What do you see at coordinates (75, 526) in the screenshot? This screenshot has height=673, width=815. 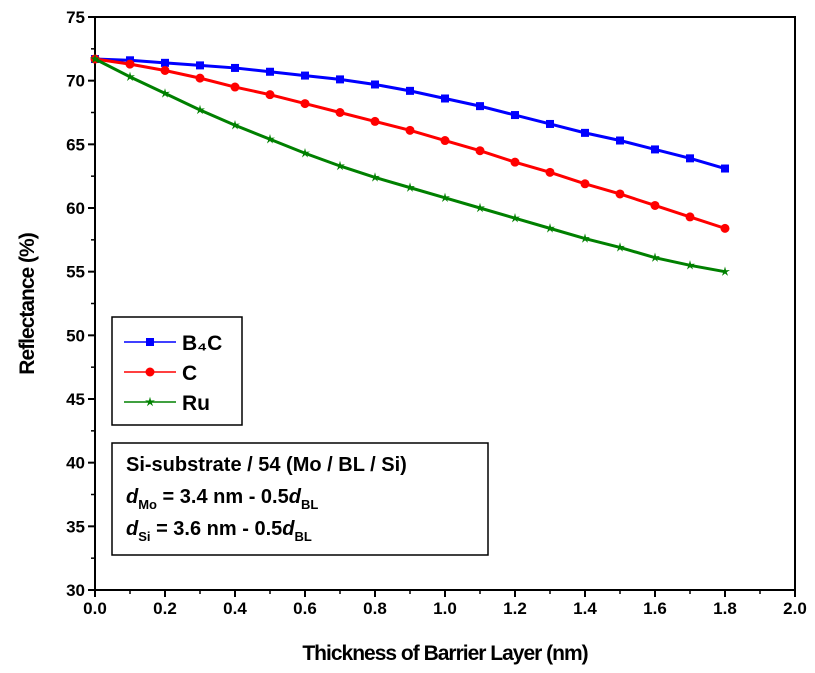 I see `y-tick-label: 35` at bounding box center [75, 526].